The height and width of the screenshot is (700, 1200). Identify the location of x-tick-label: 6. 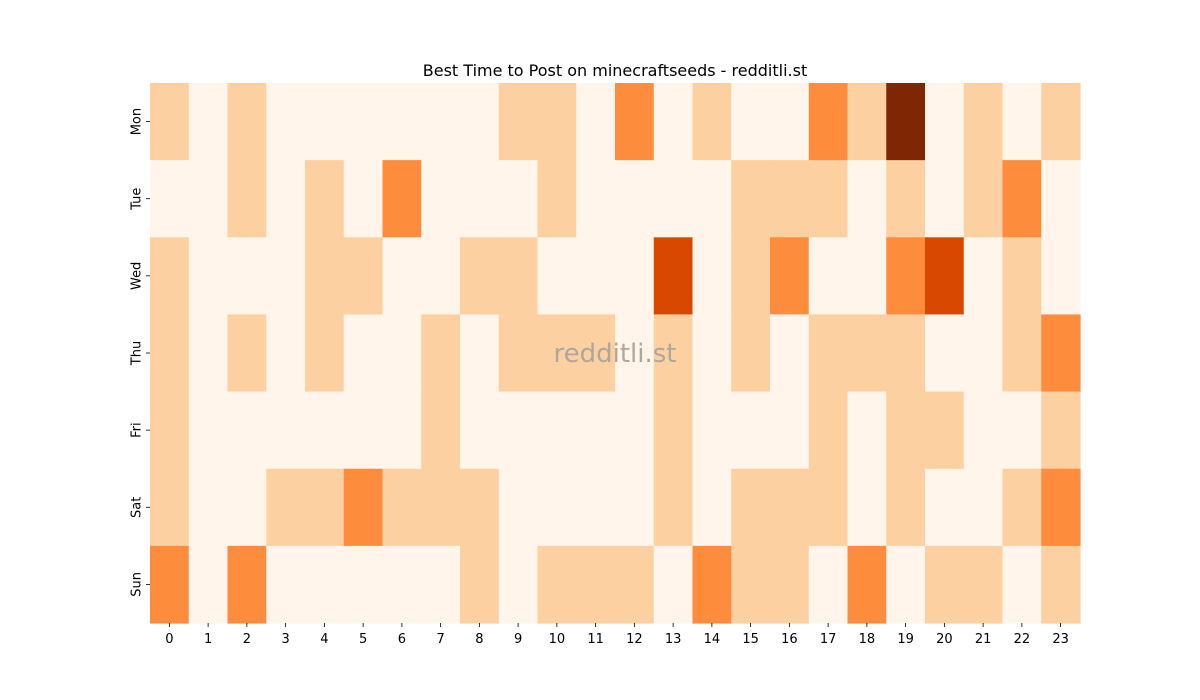
(402, 639).